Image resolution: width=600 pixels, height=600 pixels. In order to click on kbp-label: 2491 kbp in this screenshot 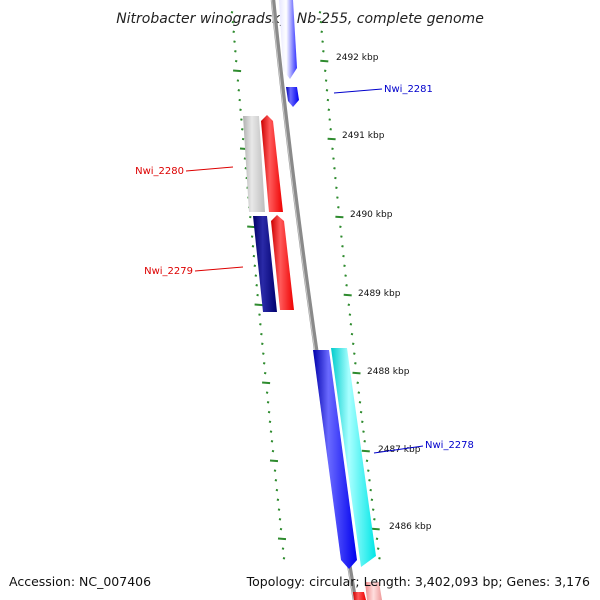, I will do `click(363, 136)`.